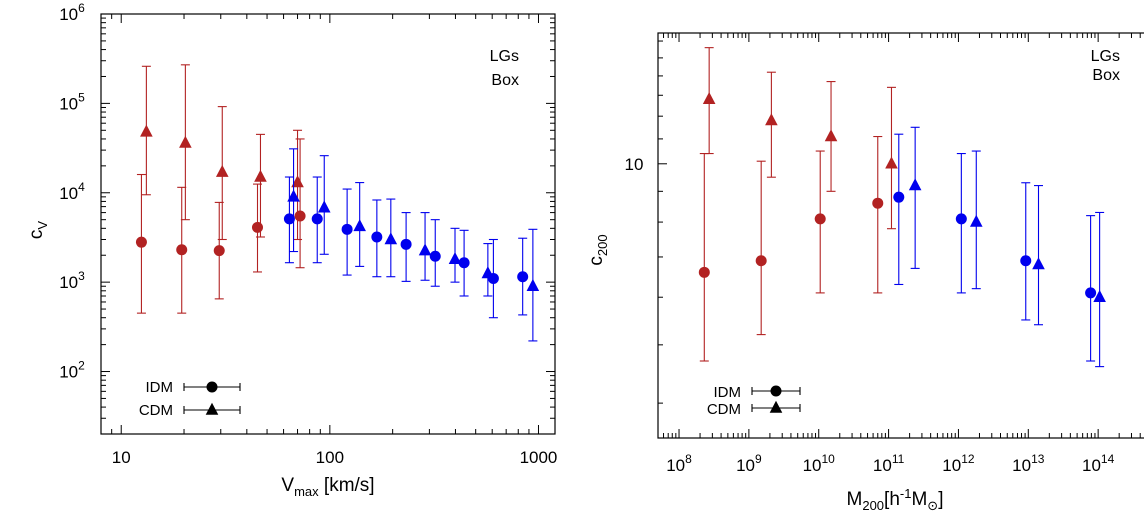  What do you see at coordinates (679, 463) in the screenshot?
I see `x-tick-label: 10⁸` at bounding box center [679, 463].